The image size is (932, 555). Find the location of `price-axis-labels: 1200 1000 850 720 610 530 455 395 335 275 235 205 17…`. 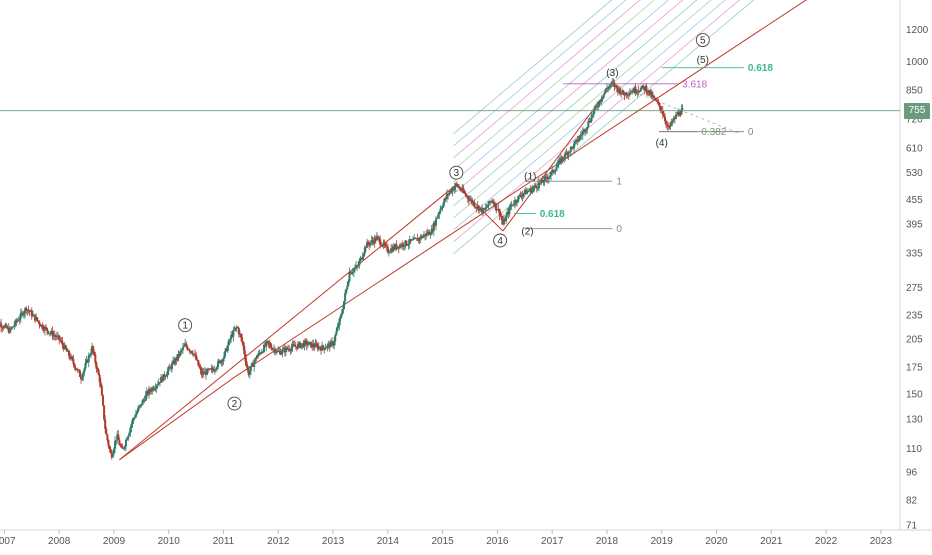

price-axis-labels: 1200 1000 850 720 610 530 455 395 335 275 235 205 17… is located at coordinates (917, 278).